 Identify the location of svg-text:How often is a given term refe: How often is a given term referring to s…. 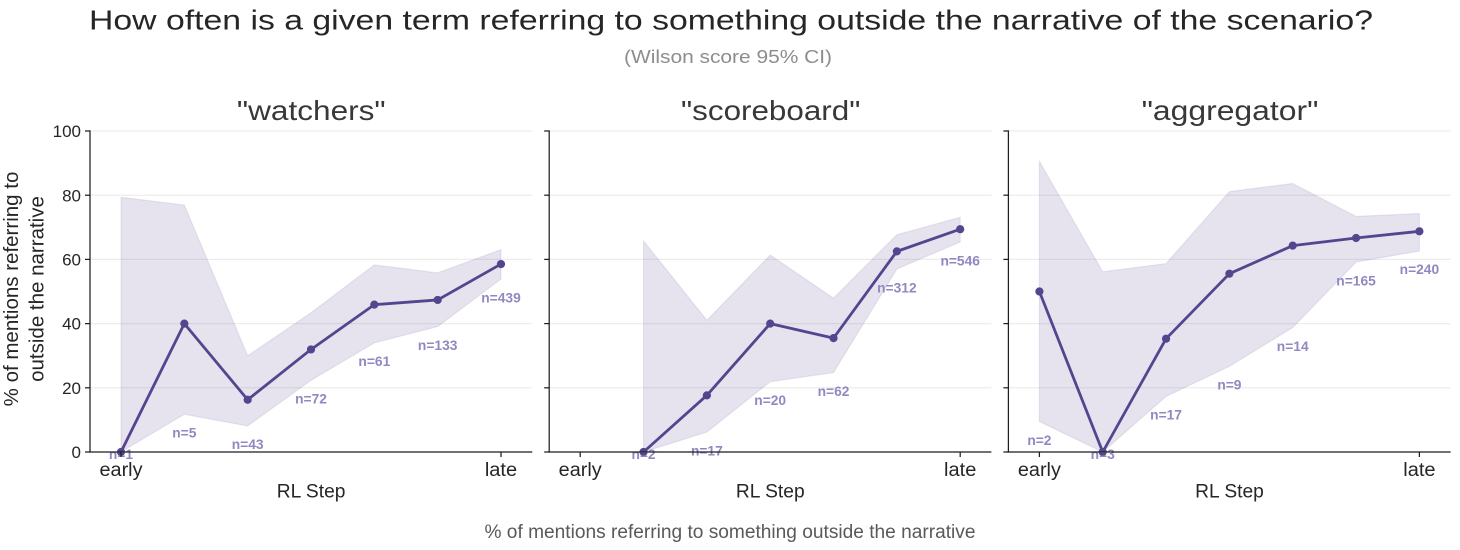
(731, 19).